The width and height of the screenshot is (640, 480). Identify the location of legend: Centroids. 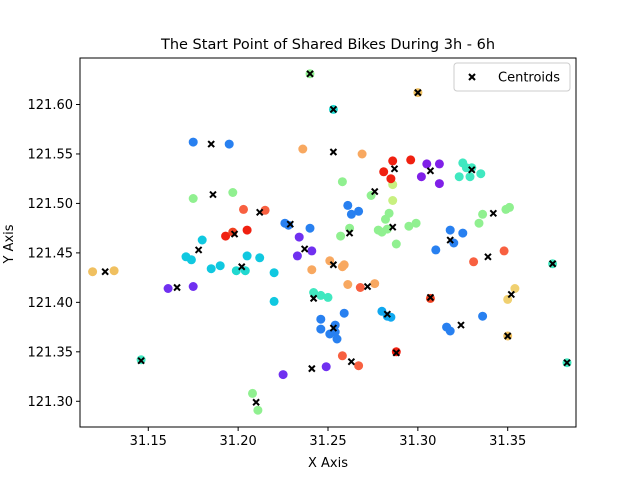
(512, 77).